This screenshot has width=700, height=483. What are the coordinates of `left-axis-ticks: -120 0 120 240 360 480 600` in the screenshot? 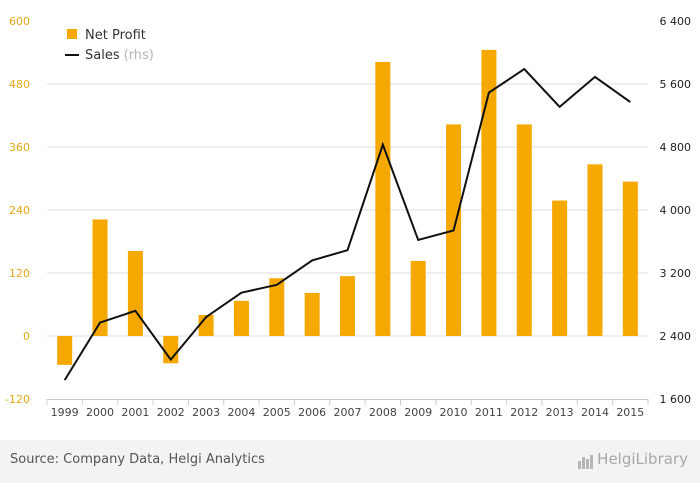 It's located at (17, 210).